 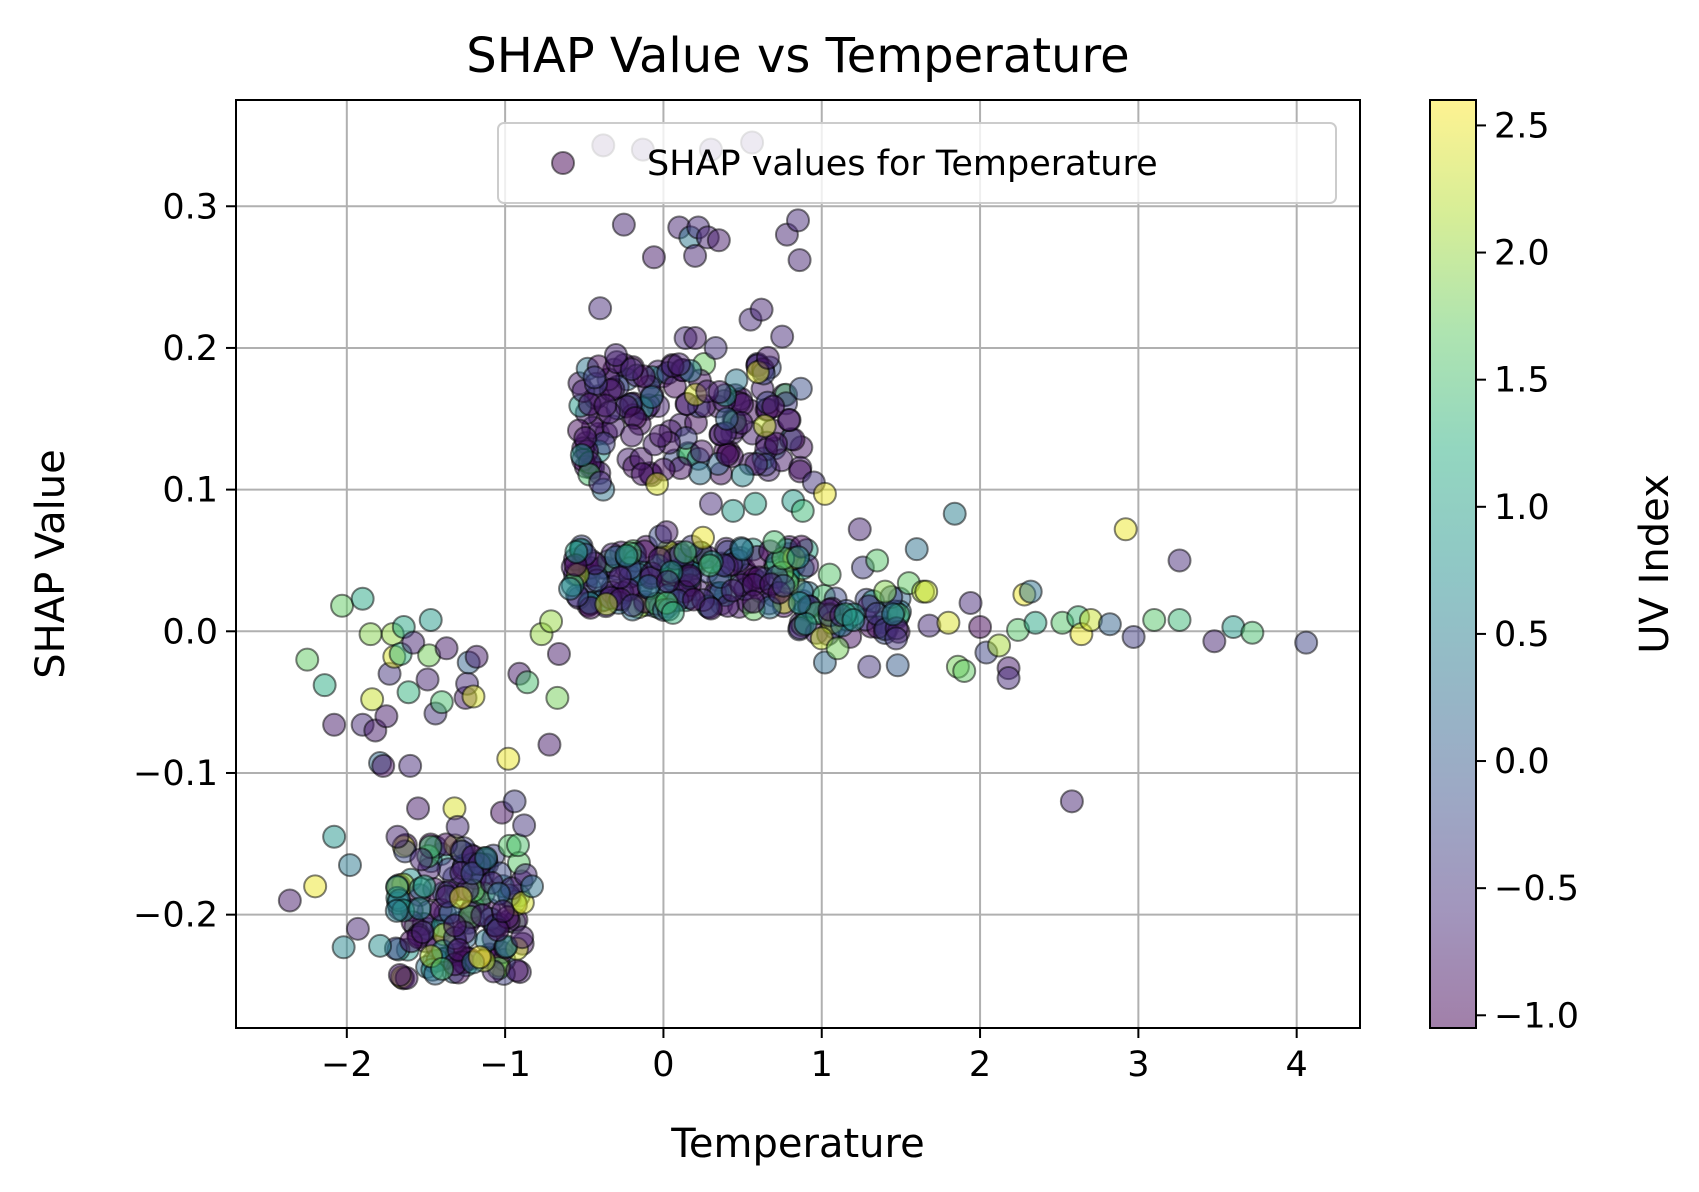 What do you see at coordinates (563, 163) in the screenshot?
I see `legend-marker` at bounding box center [563, 163].